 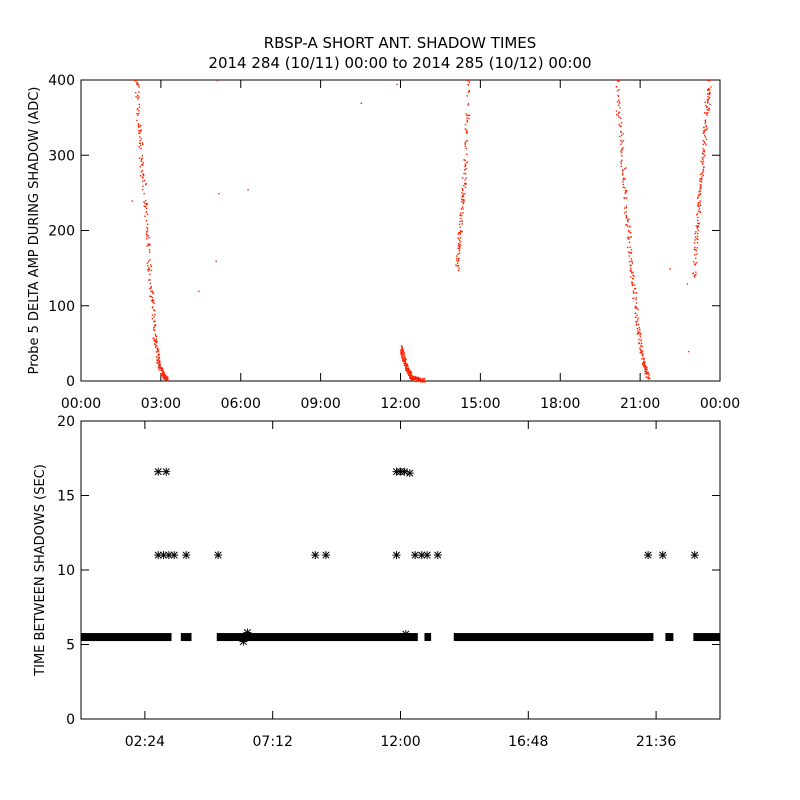 I want to click on y-tick-label: 10, so click(x=66, y=571).